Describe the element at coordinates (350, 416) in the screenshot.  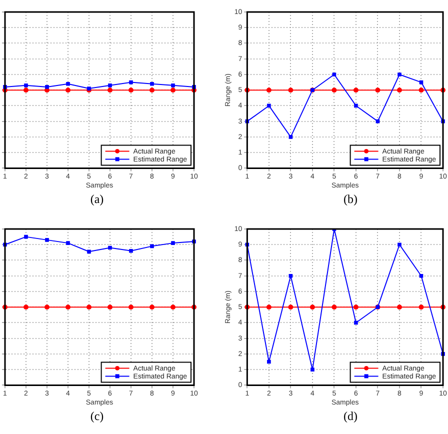
I see `text: (d)` at that location.